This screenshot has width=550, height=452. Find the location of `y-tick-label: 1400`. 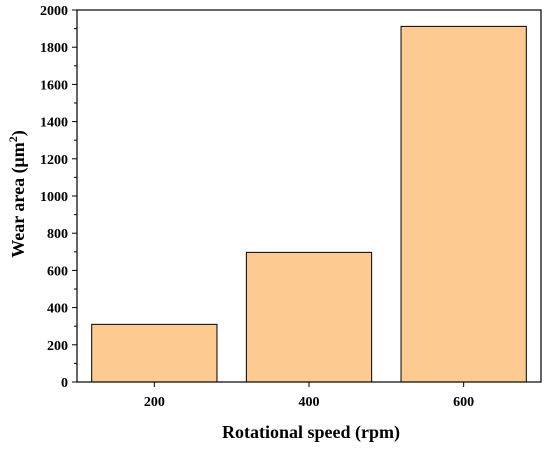

y-tick-label: 1400 is located at coordinates (54, 123).